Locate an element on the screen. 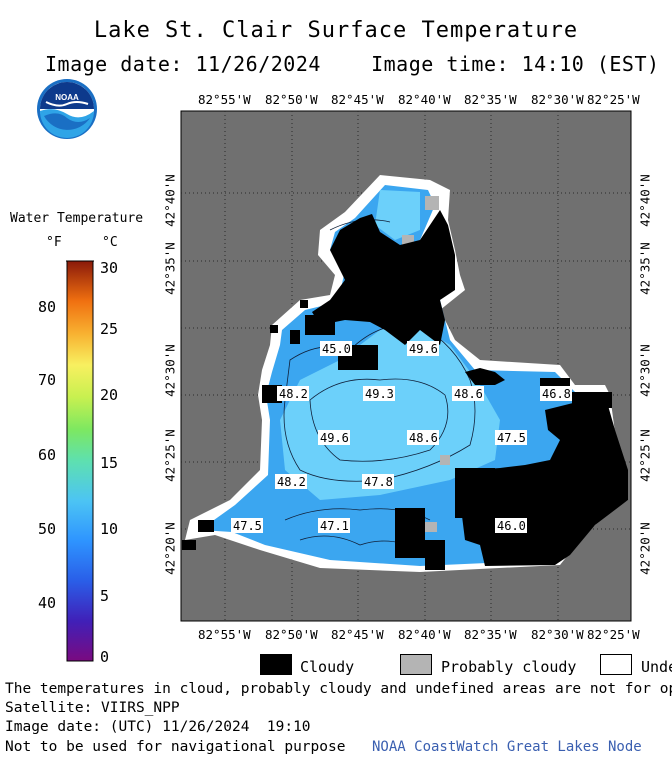 This screenshot has height=763, width=672. longitude-tick-bottom: 82°30'W is located at coordinates (557, 634).